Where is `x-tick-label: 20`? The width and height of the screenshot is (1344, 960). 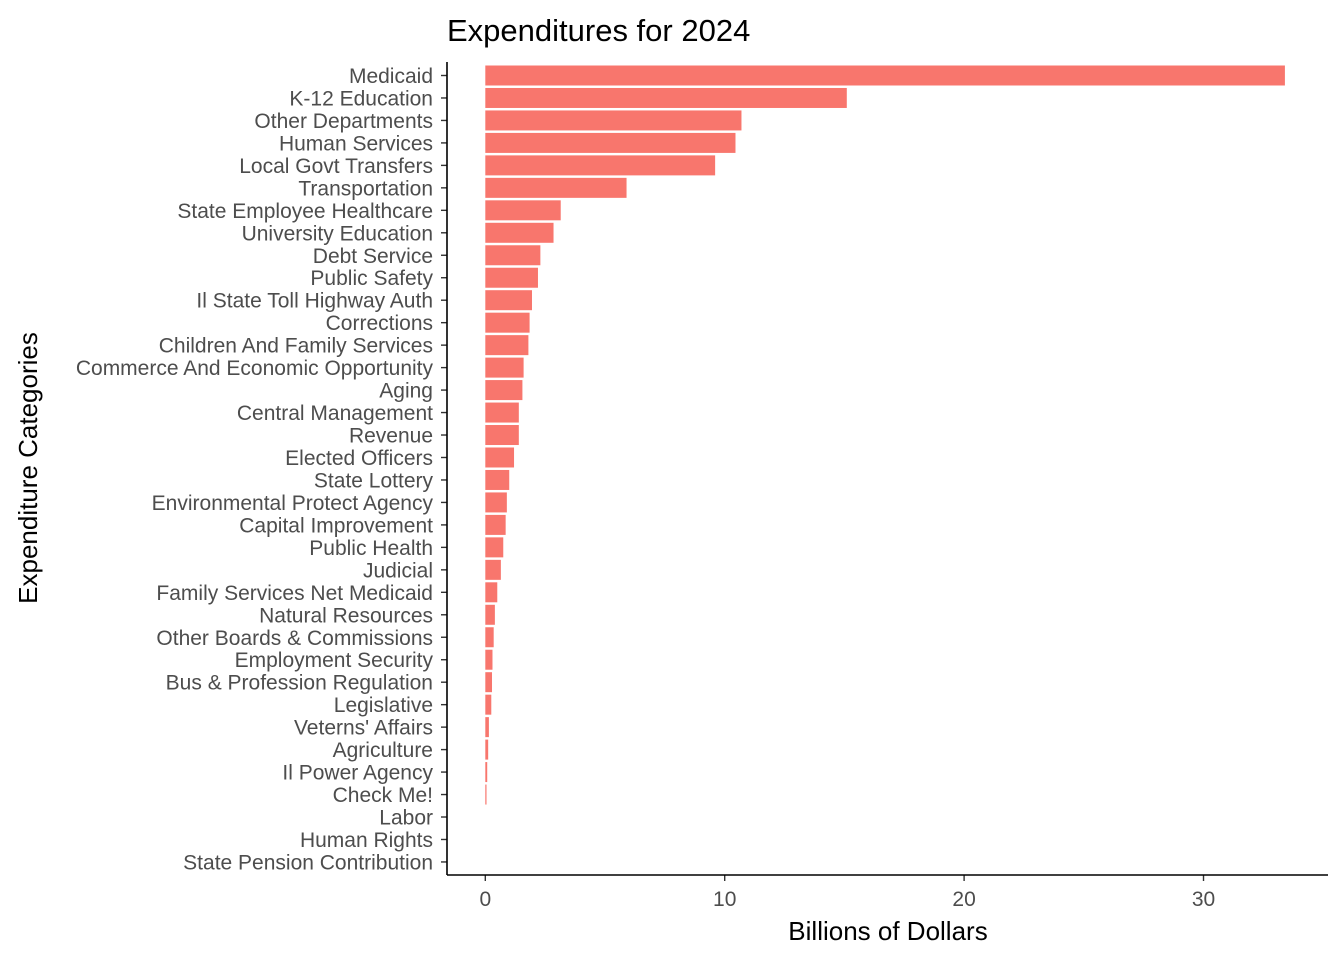 x-tick-label: 20 is located at coordinates (963, 899).